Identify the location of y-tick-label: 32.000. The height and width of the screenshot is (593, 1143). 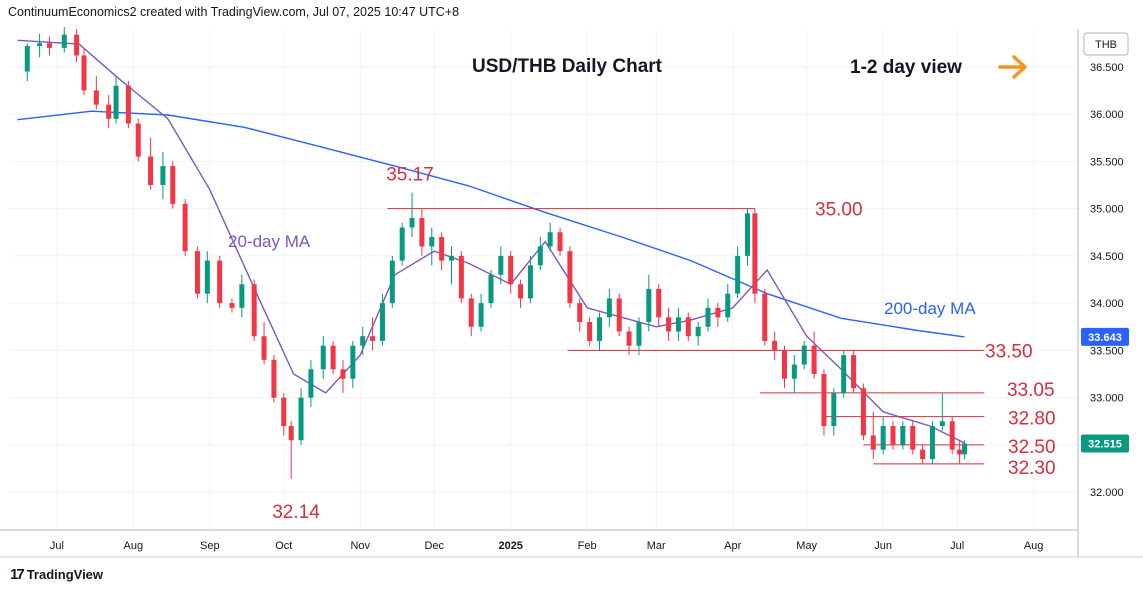
(1107, 493).